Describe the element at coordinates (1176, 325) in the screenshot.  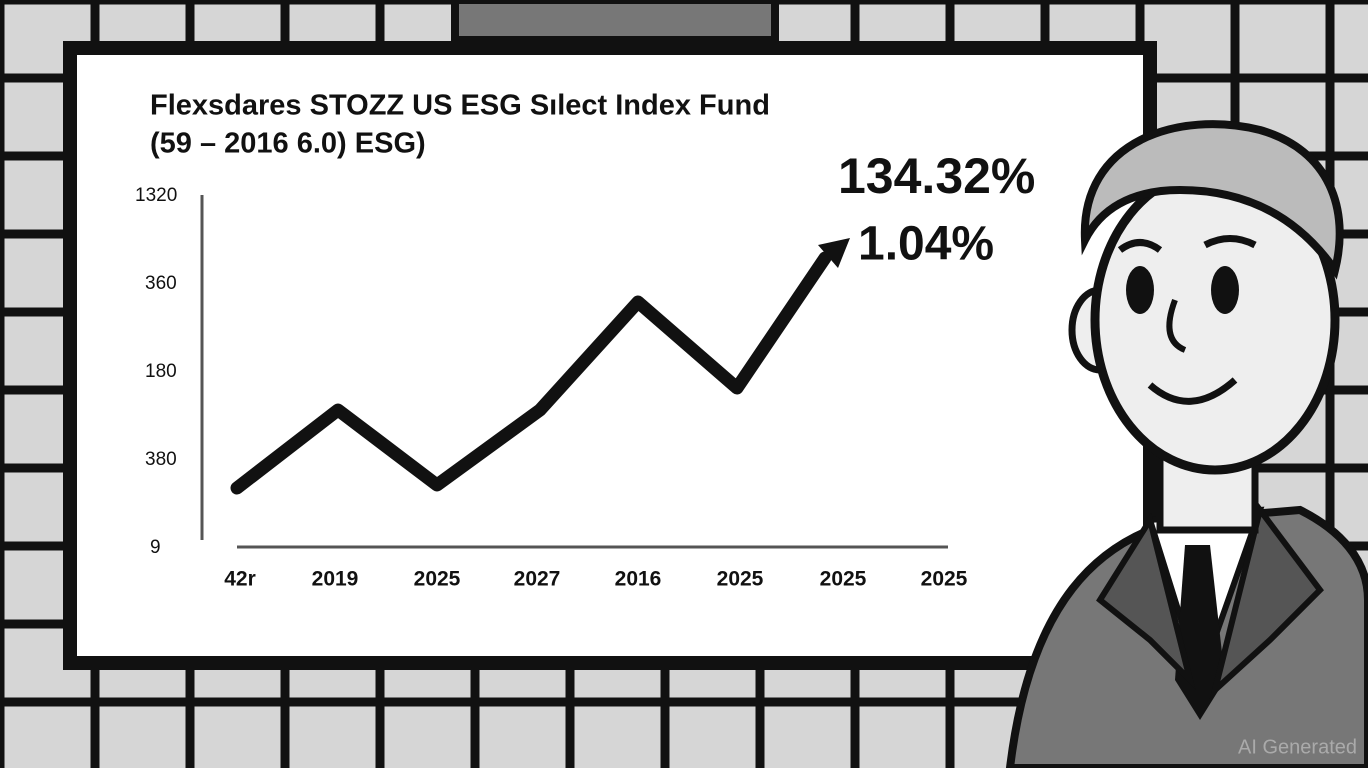
I see `nose` at that location.